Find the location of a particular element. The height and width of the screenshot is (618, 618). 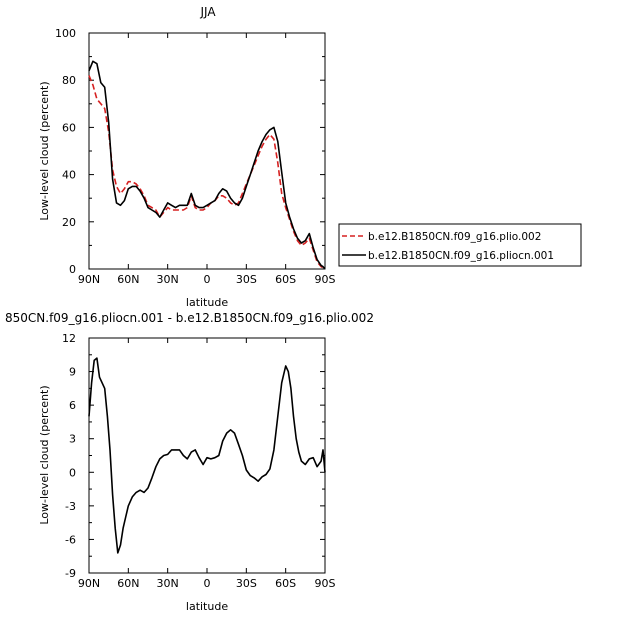

y-tick-label: 6 is located at coordinates (72, 405).